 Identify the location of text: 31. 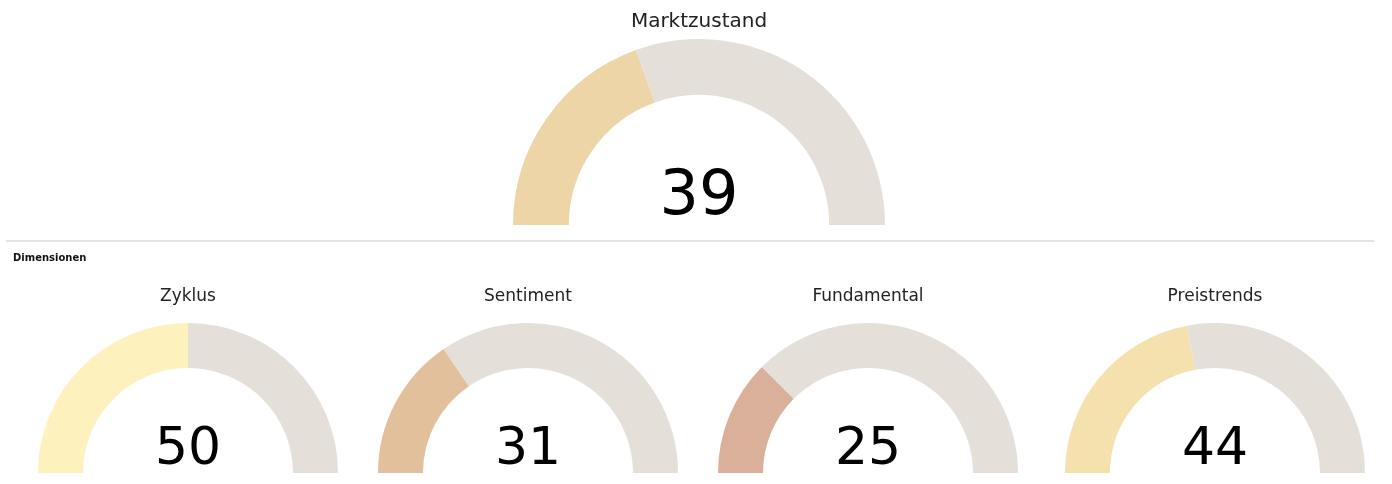
(528, 446).